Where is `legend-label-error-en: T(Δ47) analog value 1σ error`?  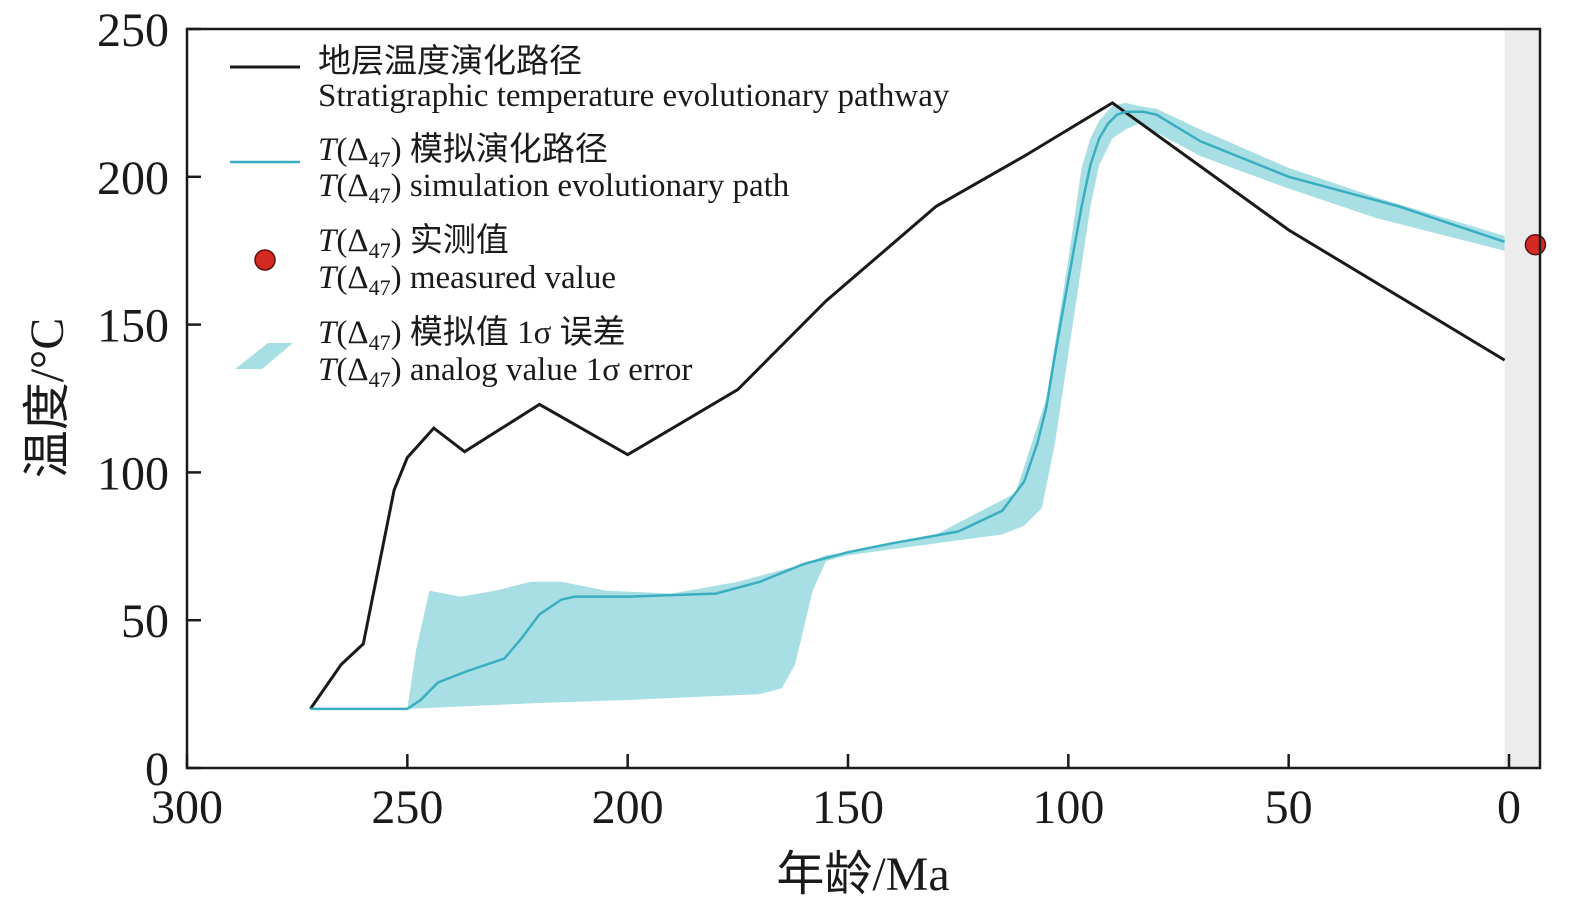 legend-label-error-en: T(Δ47) analog value 1σ error is located at coordinates (505, 372).